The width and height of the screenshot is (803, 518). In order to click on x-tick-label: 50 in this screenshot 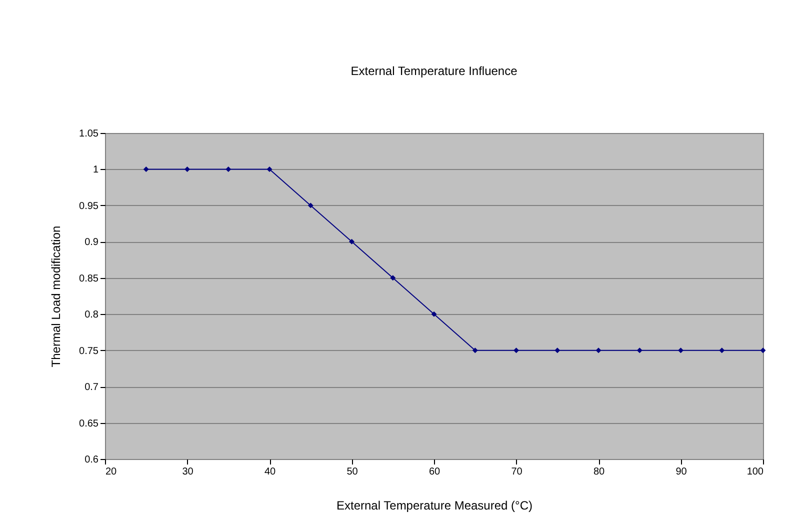, I will do `click(352, 472)`.